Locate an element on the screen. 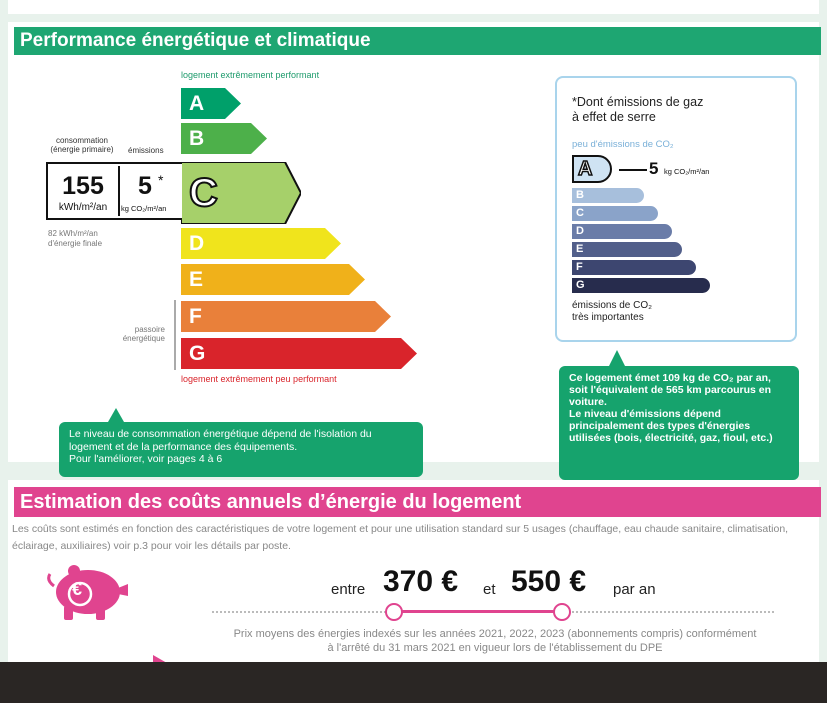  bottom-performance-label: logement extrêmement peu performant is located at coordinates (259, 379).